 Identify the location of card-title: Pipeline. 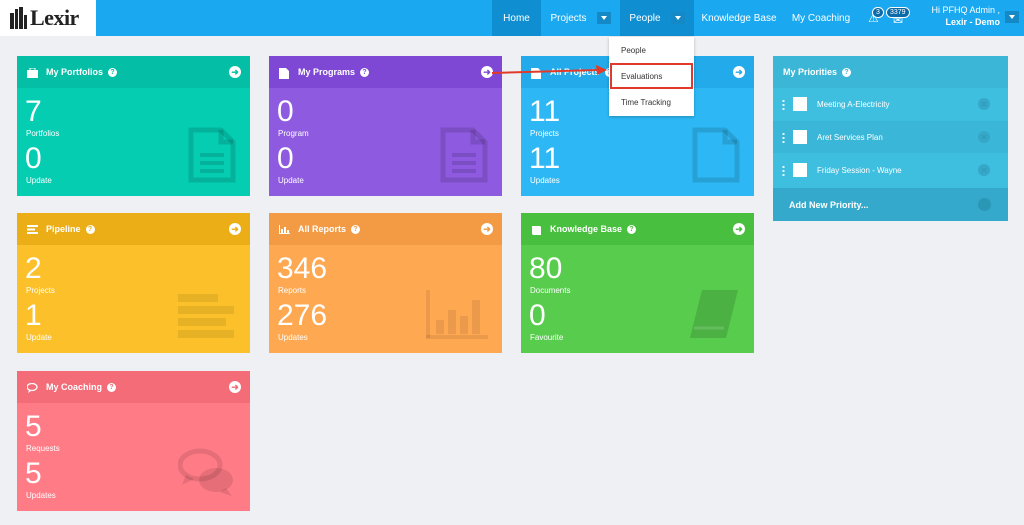
(63, 229).